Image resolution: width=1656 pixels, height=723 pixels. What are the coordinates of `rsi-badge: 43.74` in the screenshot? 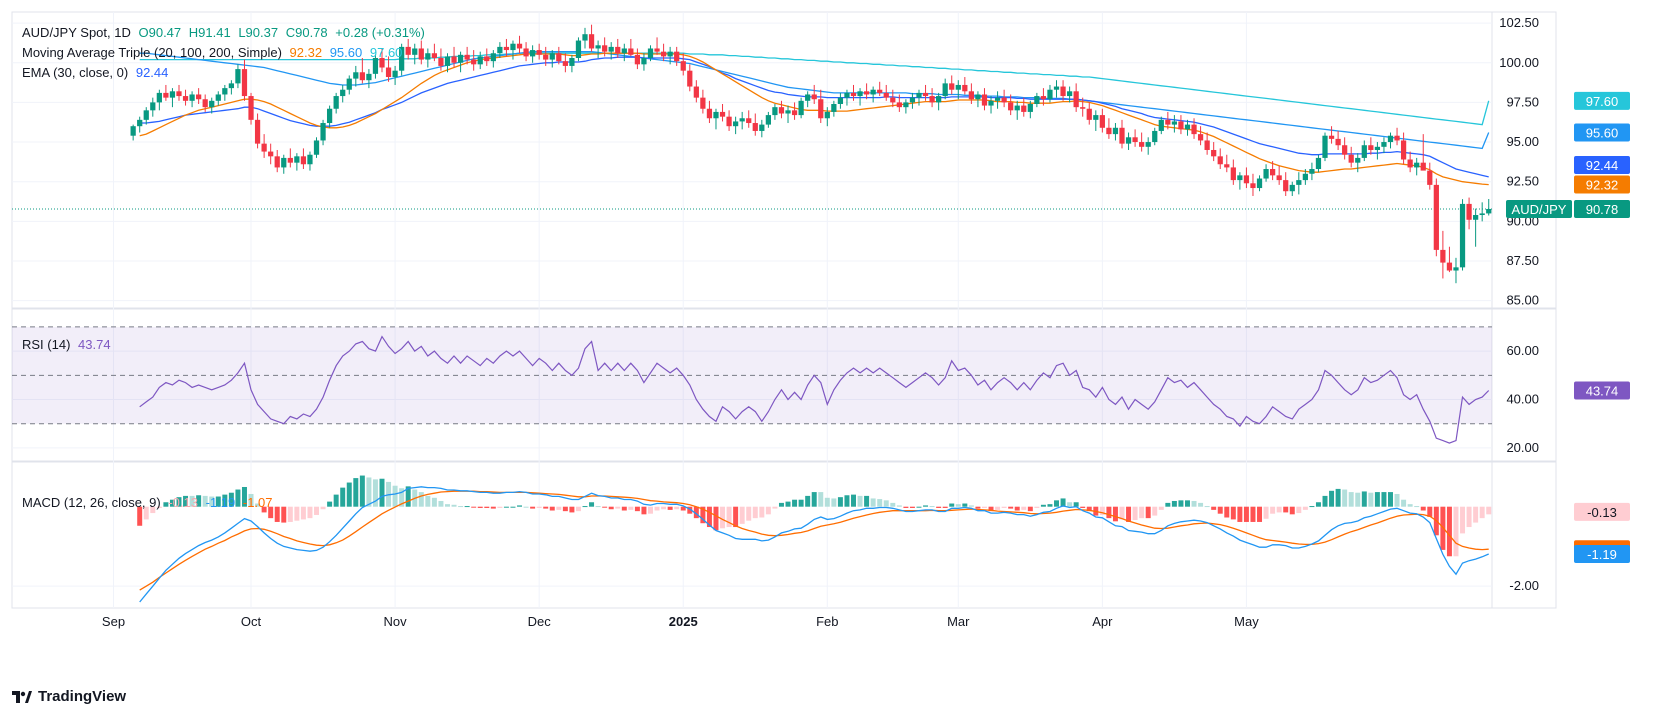 It's located at (1602, 390).